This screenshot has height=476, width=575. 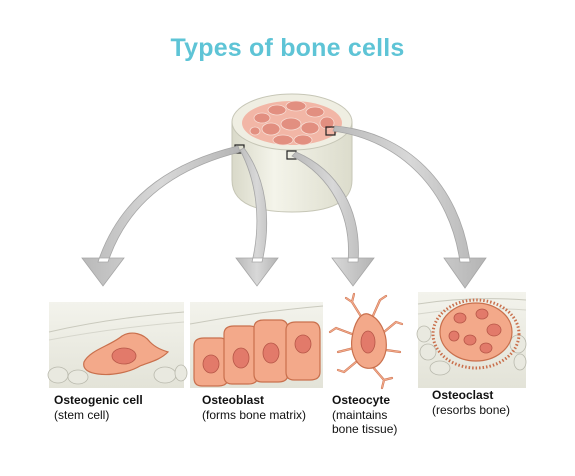 What do you see at coordinates (256, 345) in the screenshot?
I see `panel-osteoblast` at bounding box center [256, 345].